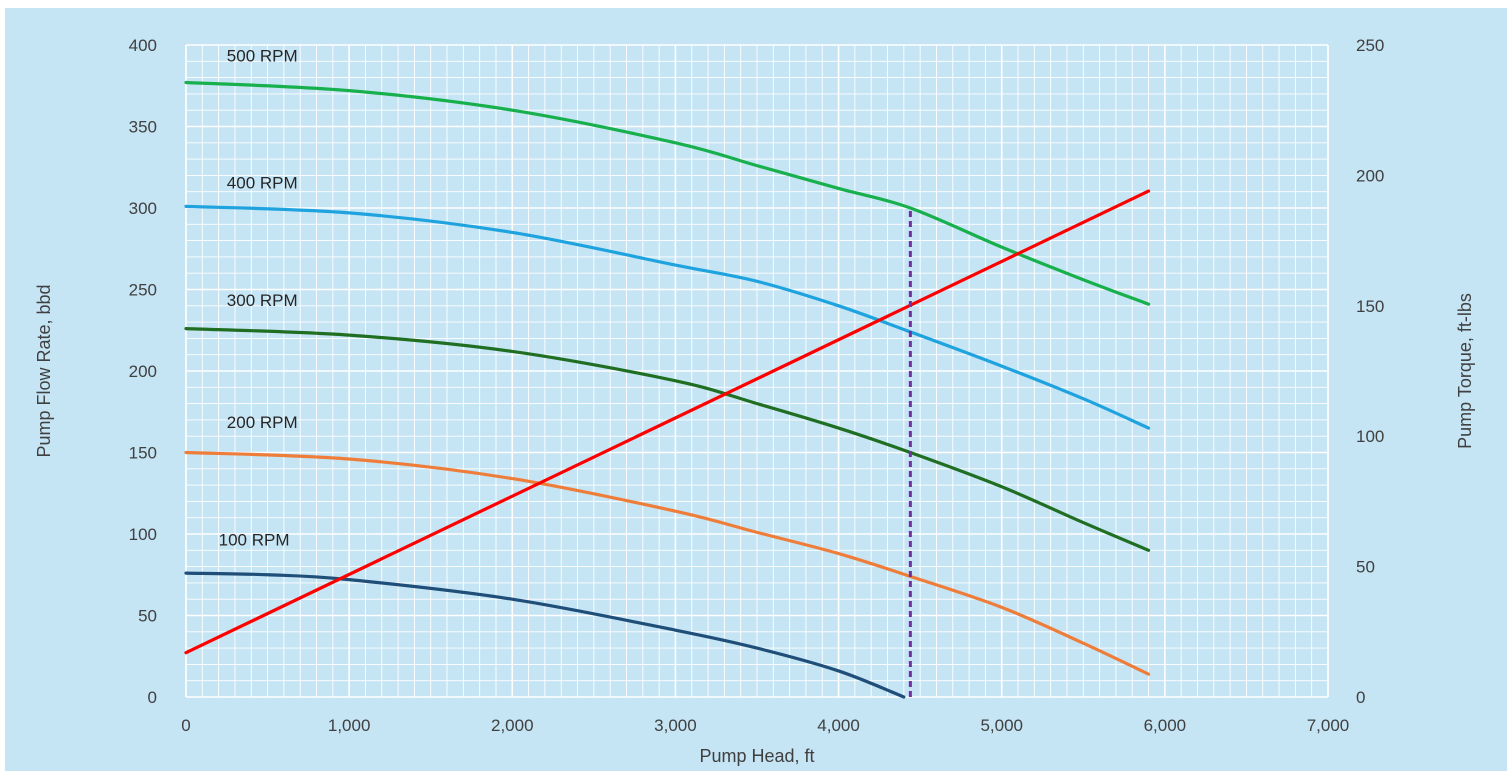 This screenshot has height=773, width=1509. I want to click on y-axis-title: Pump Flow Rate, bbd, so click(44, 370).